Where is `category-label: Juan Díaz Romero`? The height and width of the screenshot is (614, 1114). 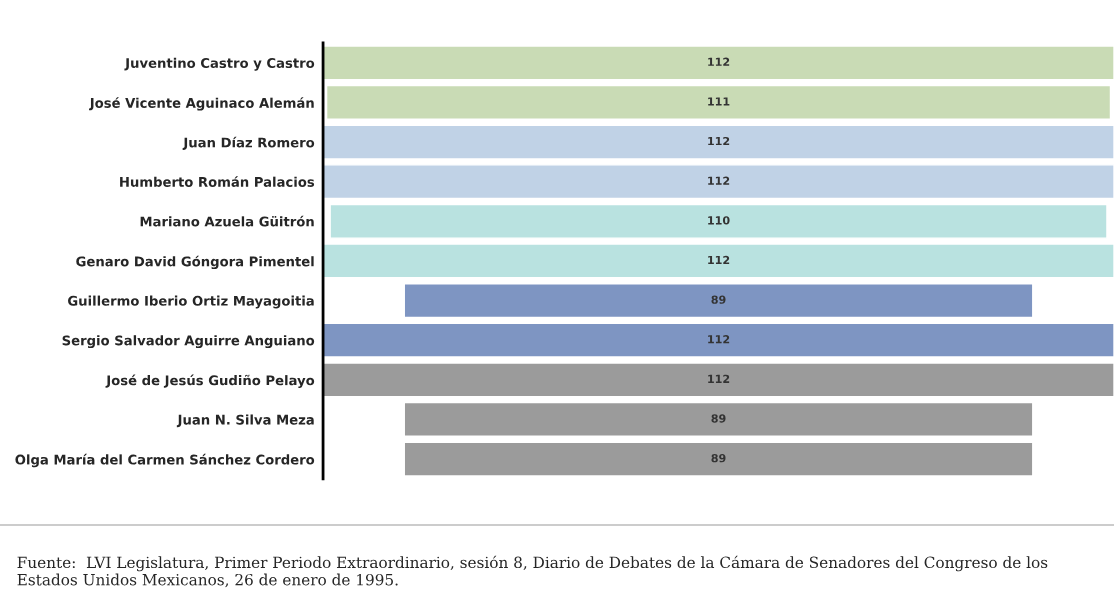
category-label: Juan Díaz Romero is located at coordinates (248, 143).